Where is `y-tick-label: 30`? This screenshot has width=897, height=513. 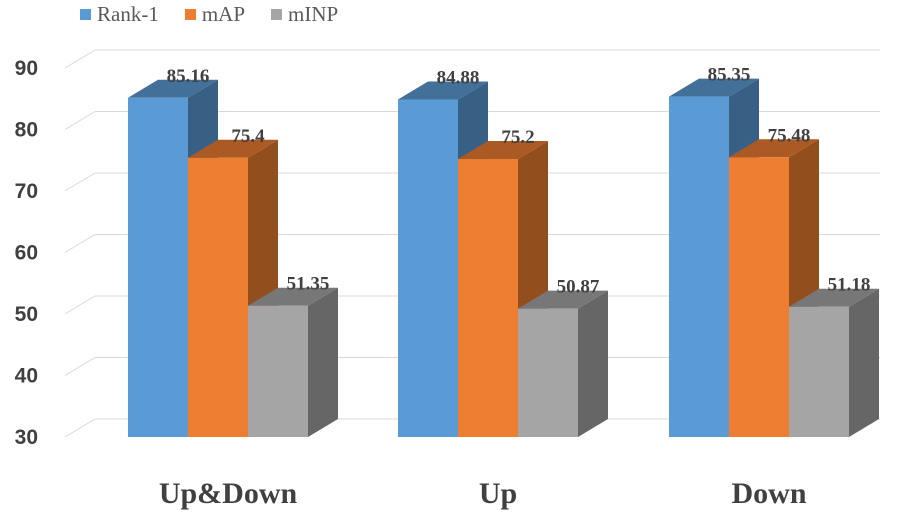 y-tick-label: 30 is located at coordinates (26, 437).